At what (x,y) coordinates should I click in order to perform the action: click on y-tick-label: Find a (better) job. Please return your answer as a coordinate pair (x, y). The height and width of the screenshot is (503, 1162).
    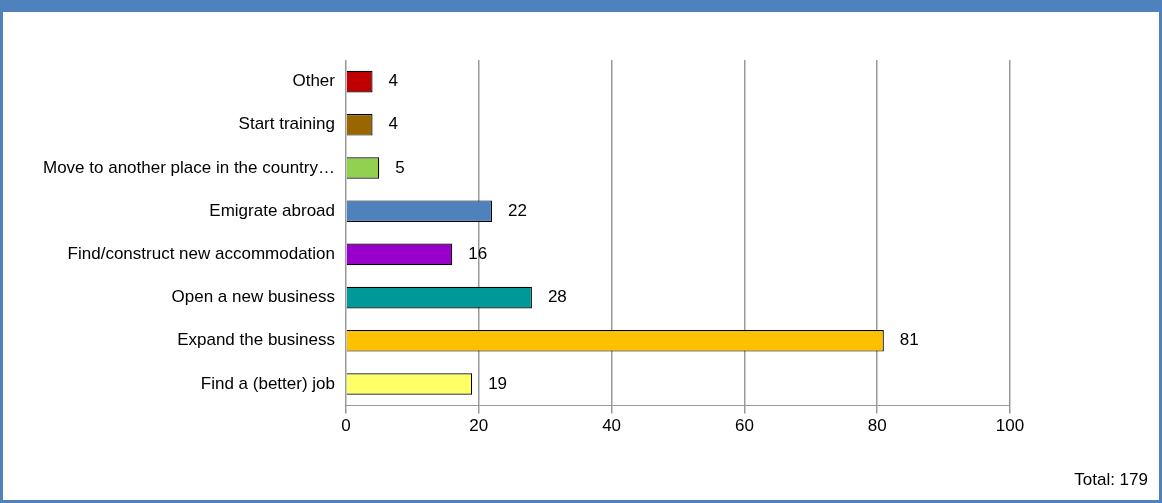
    Looking at the image, I should click on (267, 383).